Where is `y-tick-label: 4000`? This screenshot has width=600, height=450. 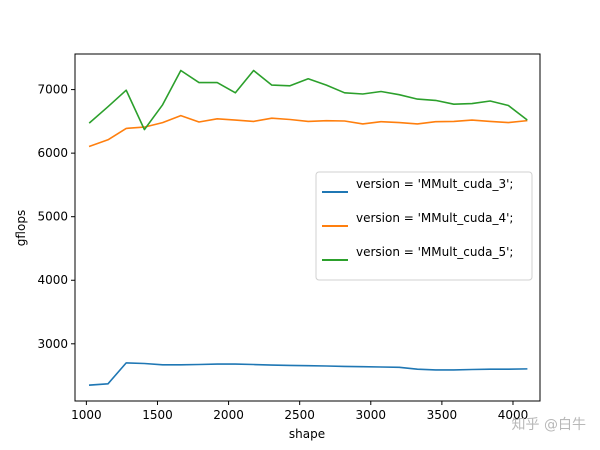
y-tick-label: 4000 is located at coordinates (52, 280).